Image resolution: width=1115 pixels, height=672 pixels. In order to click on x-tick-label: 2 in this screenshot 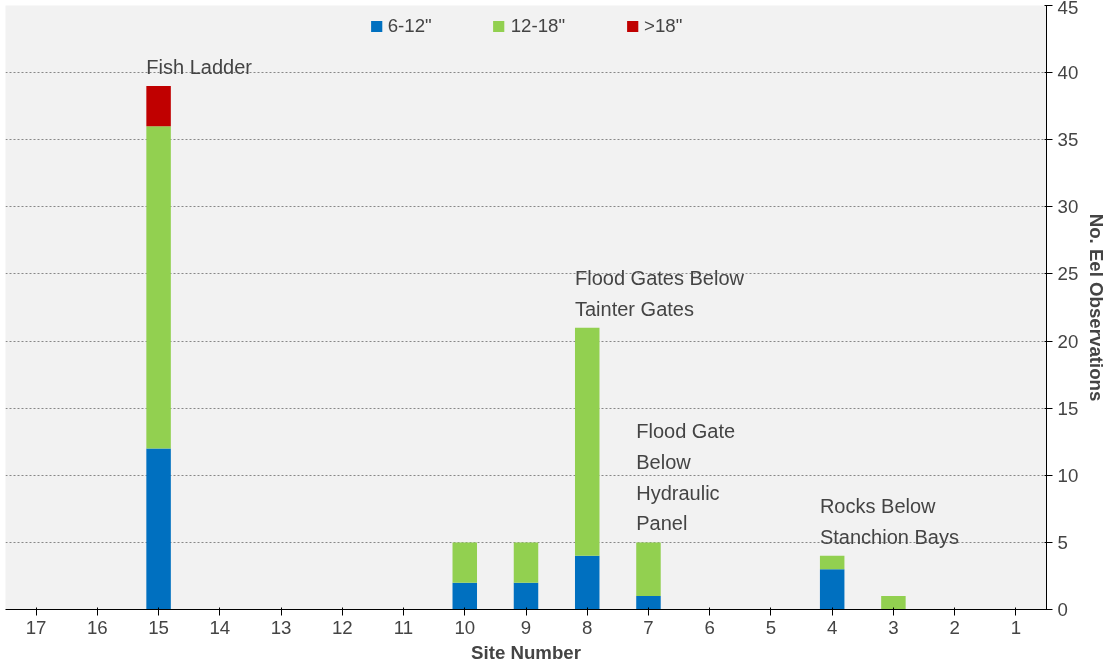, I will do `click(954, 627)`.